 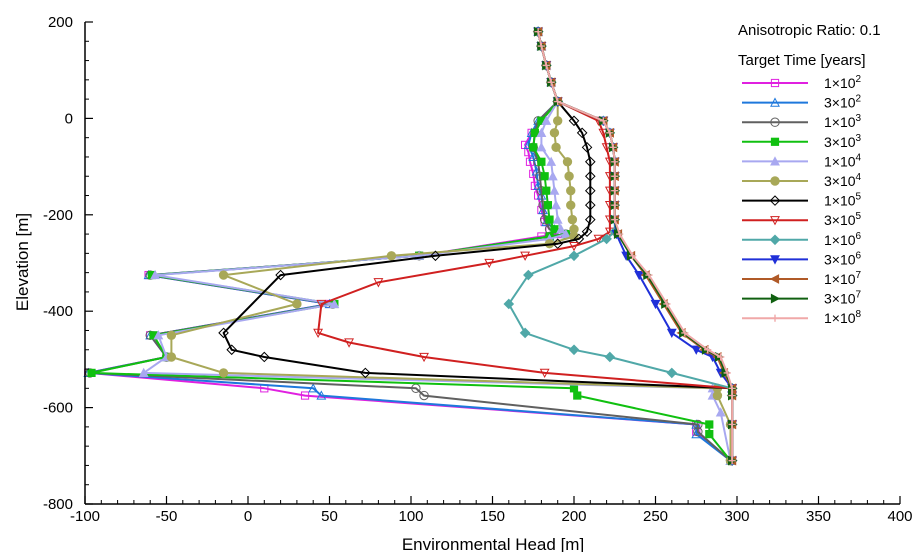 I want to click on legend-item: 3×102, so click(x=802, y=102).